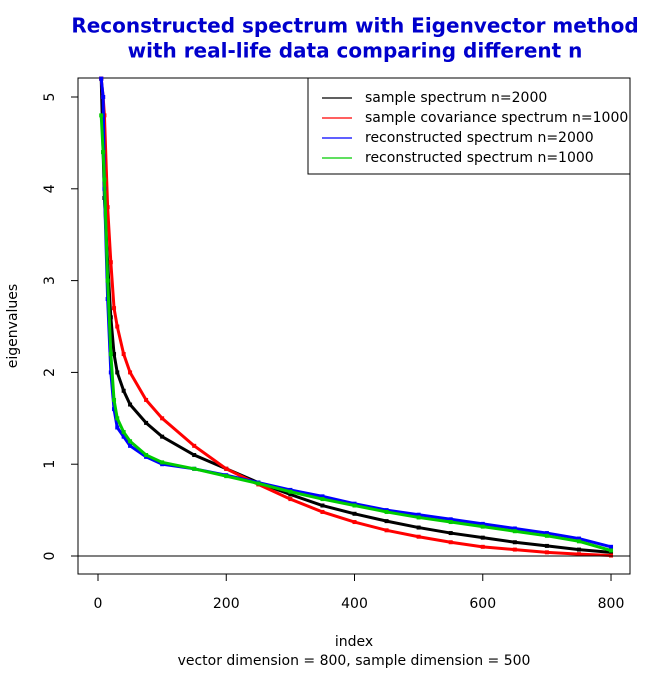 This screenshot has height=673, width=671. I want to click on legend-label: sample spectrum n=2000, so click(456, 98).